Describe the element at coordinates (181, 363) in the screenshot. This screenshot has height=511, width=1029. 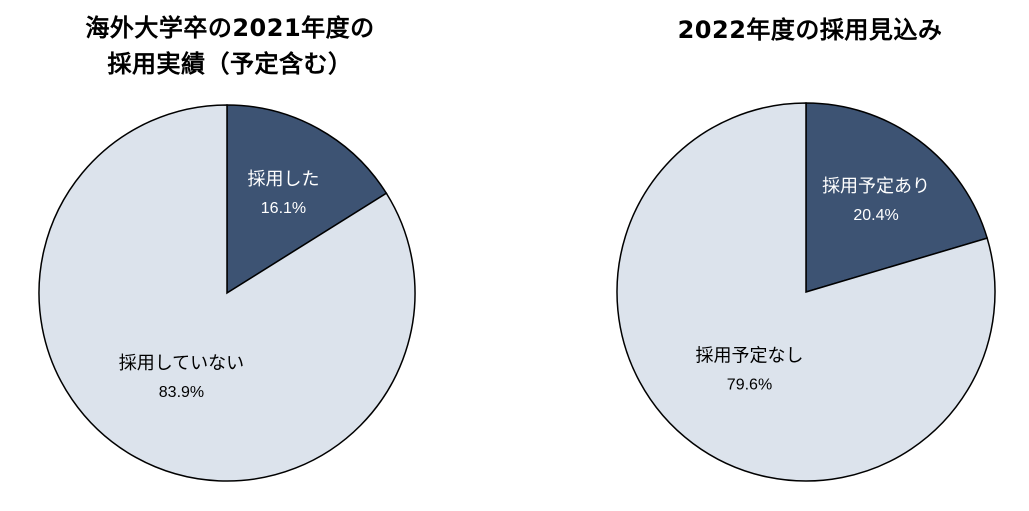
I see `pie-left-slice-1-label: 採用していない` at that location.